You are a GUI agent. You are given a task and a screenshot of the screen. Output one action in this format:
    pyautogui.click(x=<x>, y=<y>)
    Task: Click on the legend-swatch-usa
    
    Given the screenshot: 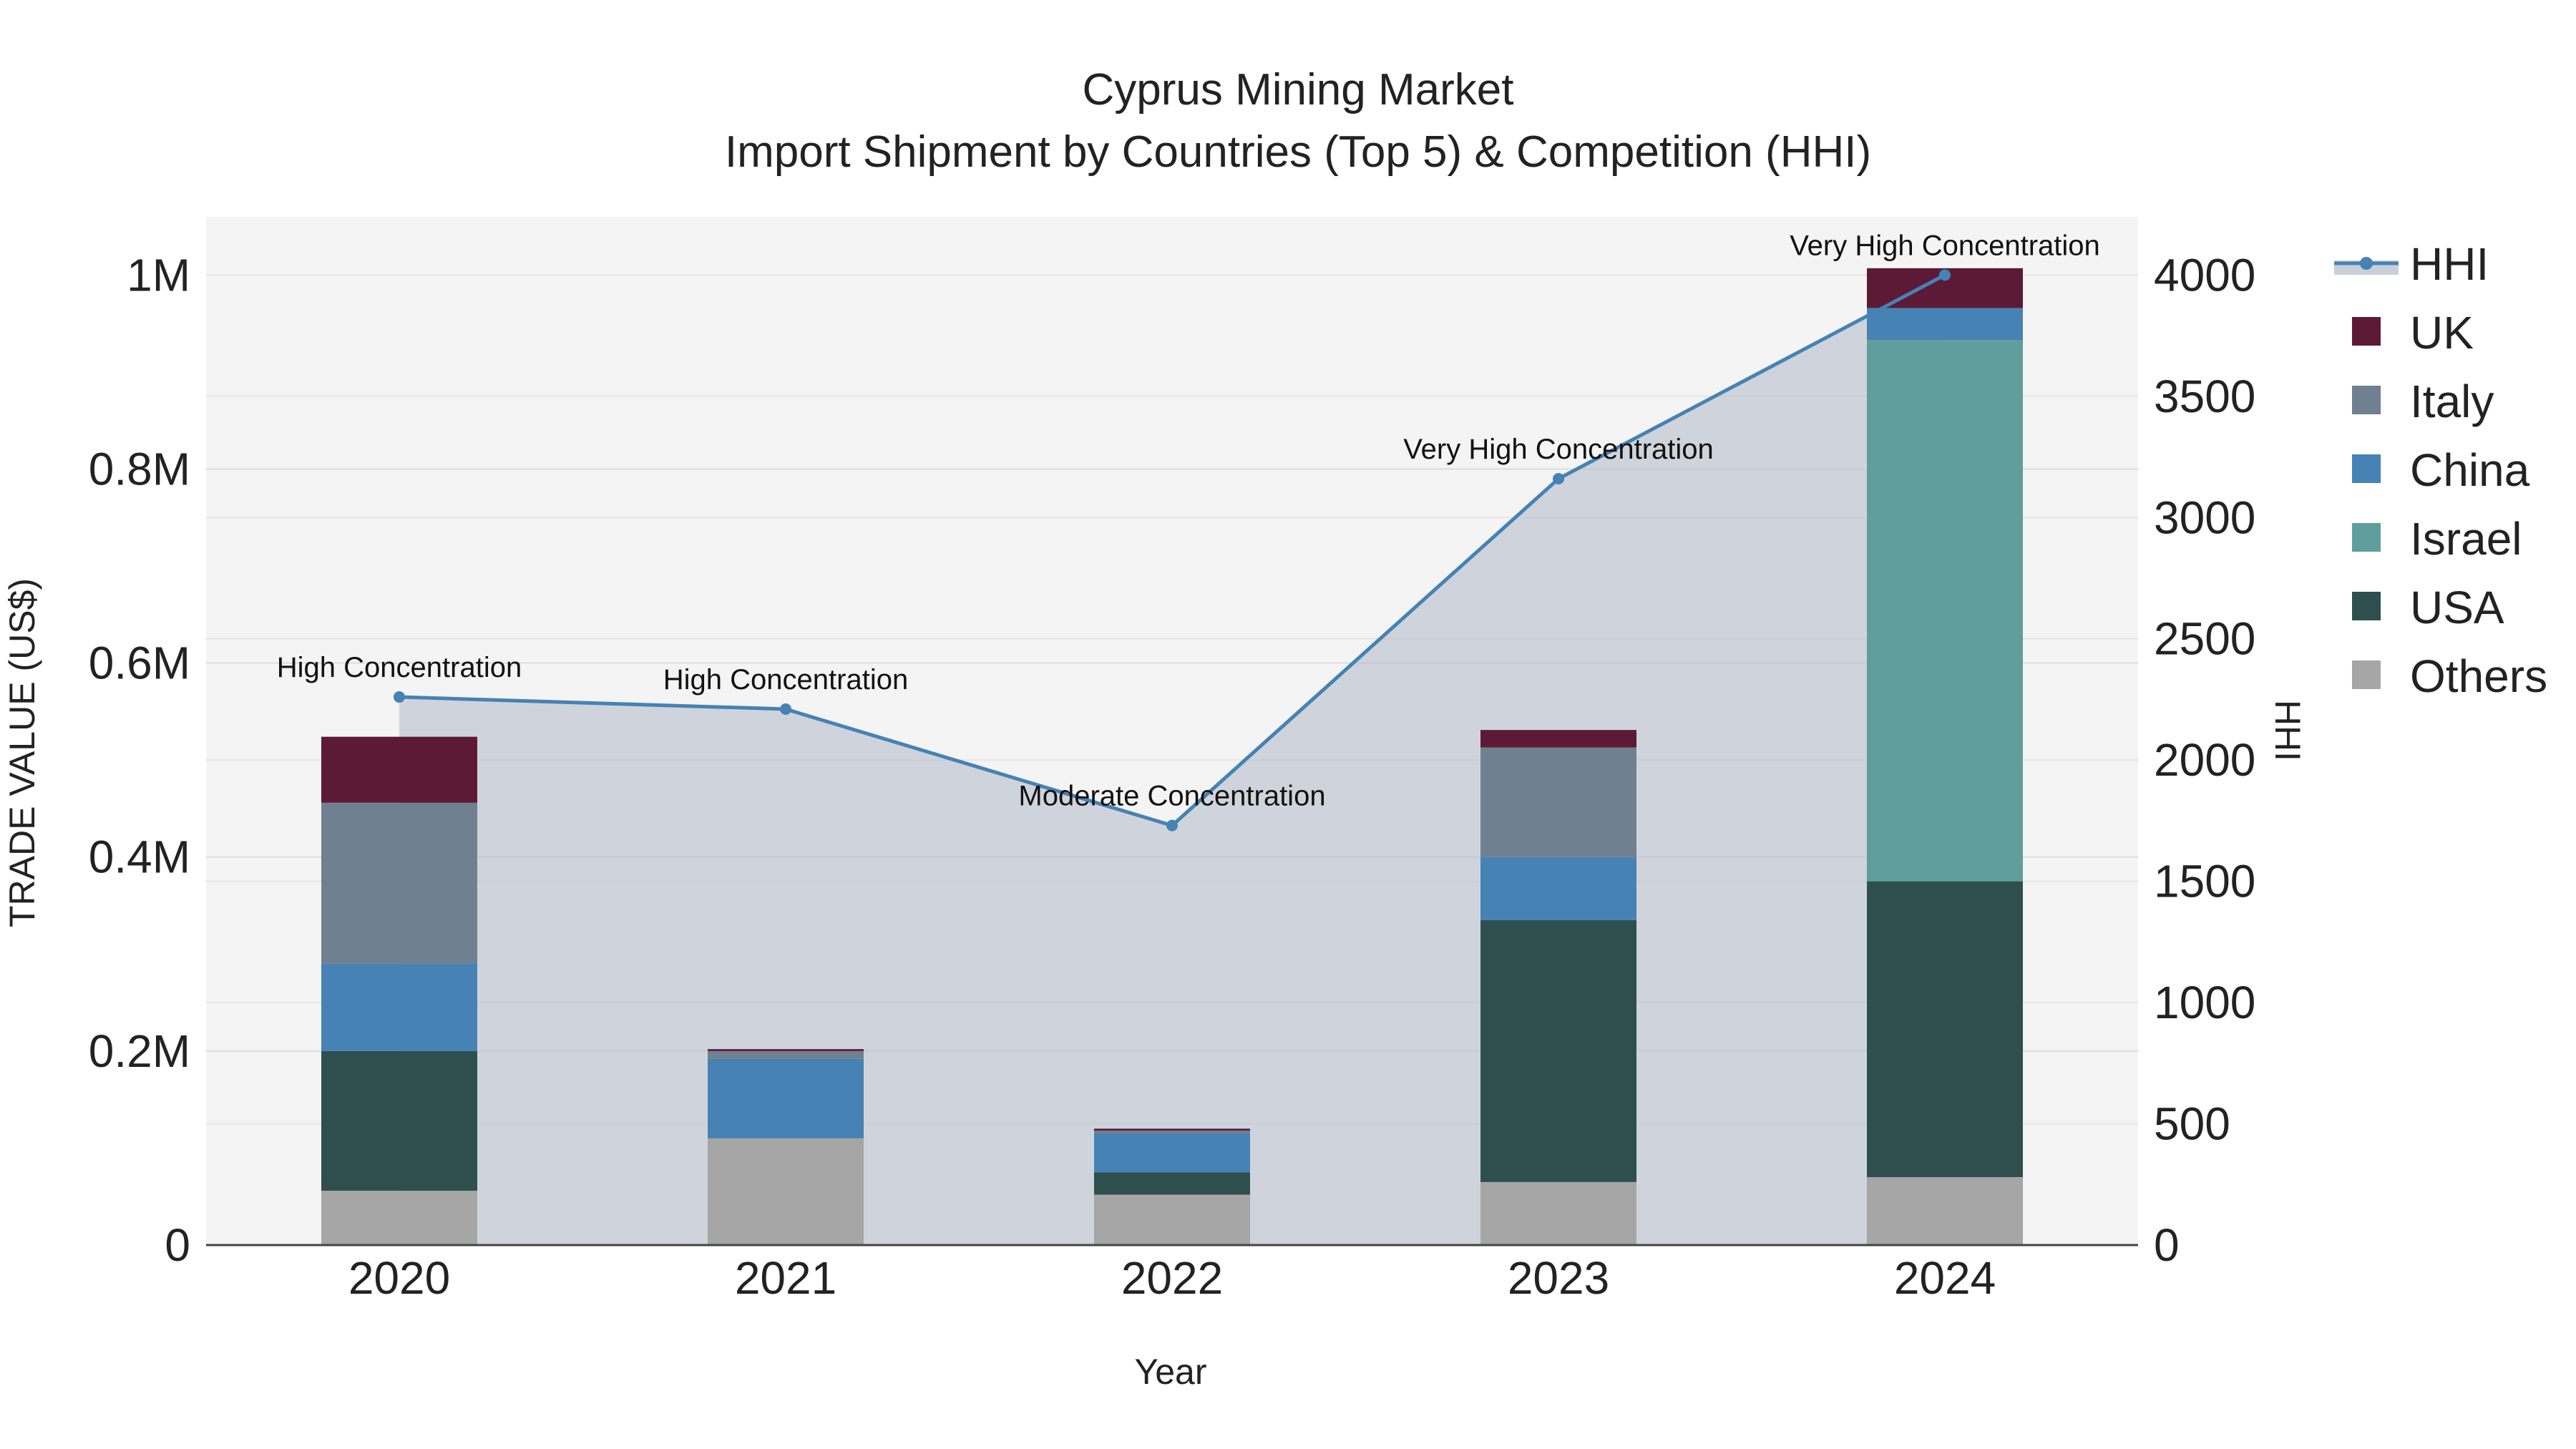 What is the action you would take?
    pyautogui.click(x=2366, y=606)
    